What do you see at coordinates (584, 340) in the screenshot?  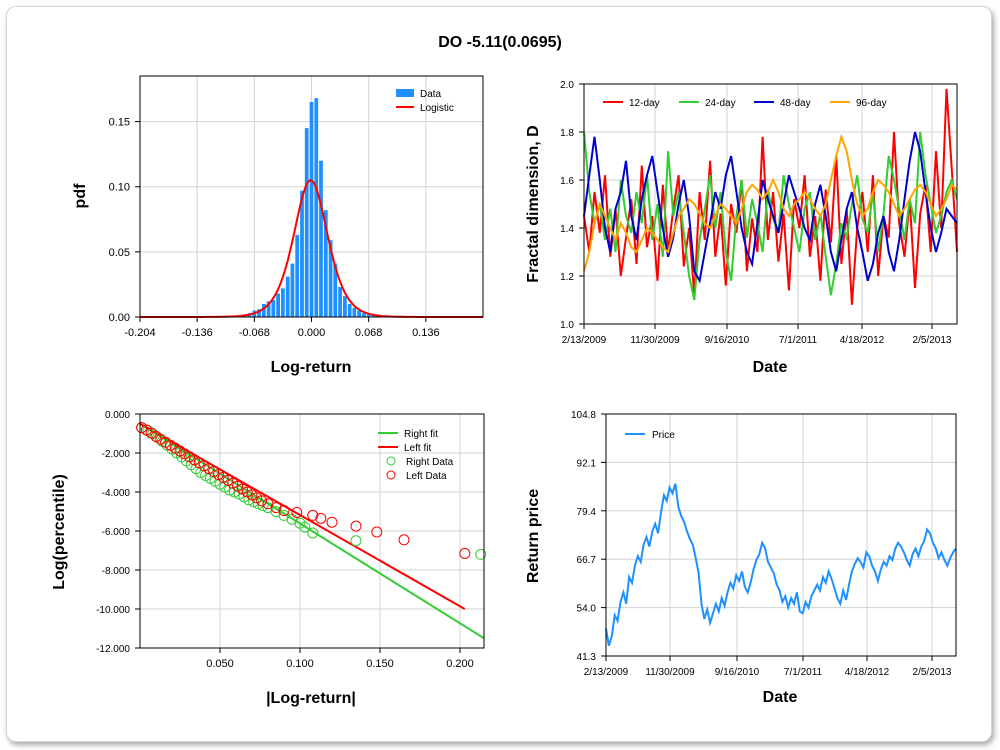 I see `fd-x-tick-label: 2/13/2009` at bounding box center [584, 340].